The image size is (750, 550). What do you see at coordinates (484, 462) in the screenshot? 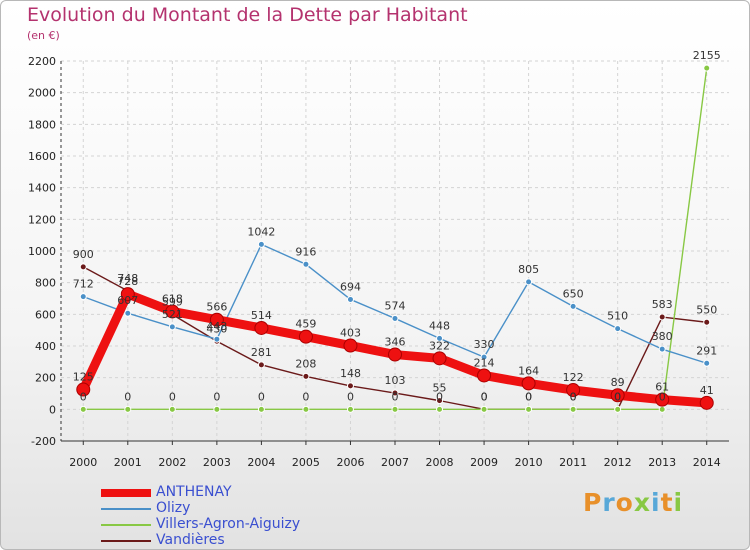
I see `x-tick-label: 2009` at bounding box center [484, 462].